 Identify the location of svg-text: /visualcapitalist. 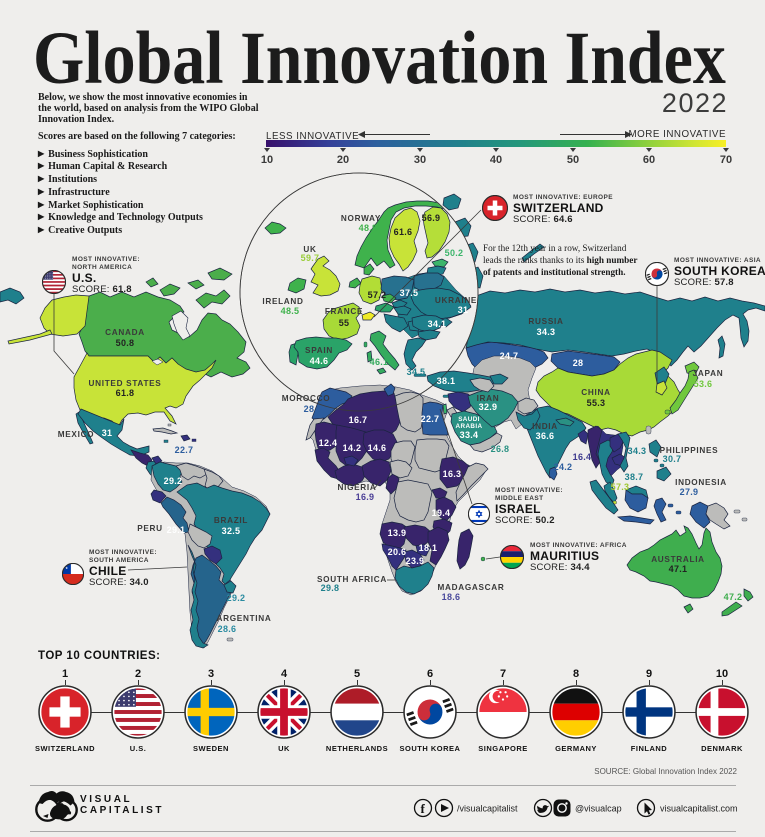
(487, 809).